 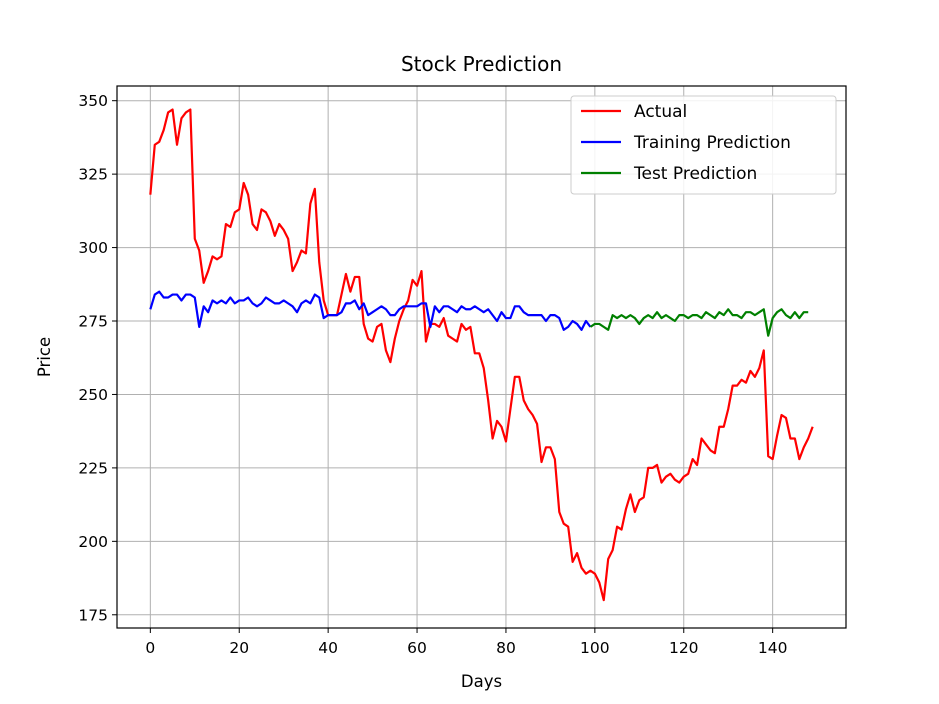 What do you see at coordinates (699, 322) in the screenshot?
I see `test-prediction-series-line` at bounding box center [699, 322].